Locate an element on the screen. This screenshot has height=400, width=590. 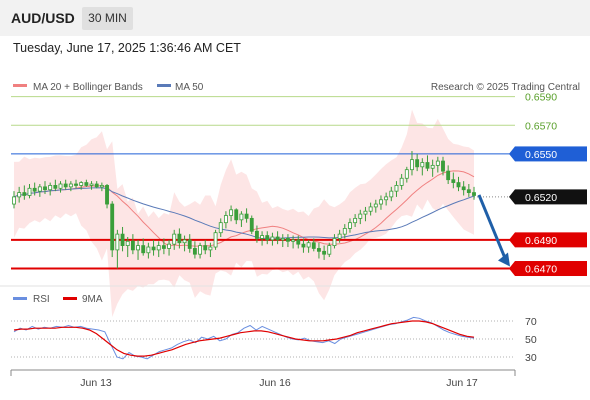
ma50-line is located at coordinates (244, 213).